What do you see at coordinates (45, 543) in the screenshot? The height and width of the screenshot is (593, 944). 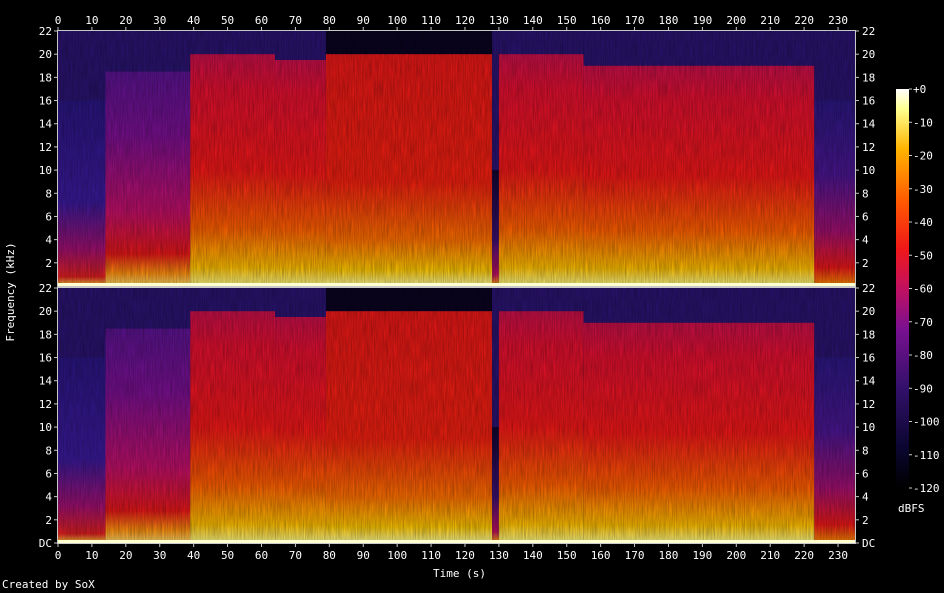 I see `y-tick-label-left: DC` at bounding box center [45, 543].